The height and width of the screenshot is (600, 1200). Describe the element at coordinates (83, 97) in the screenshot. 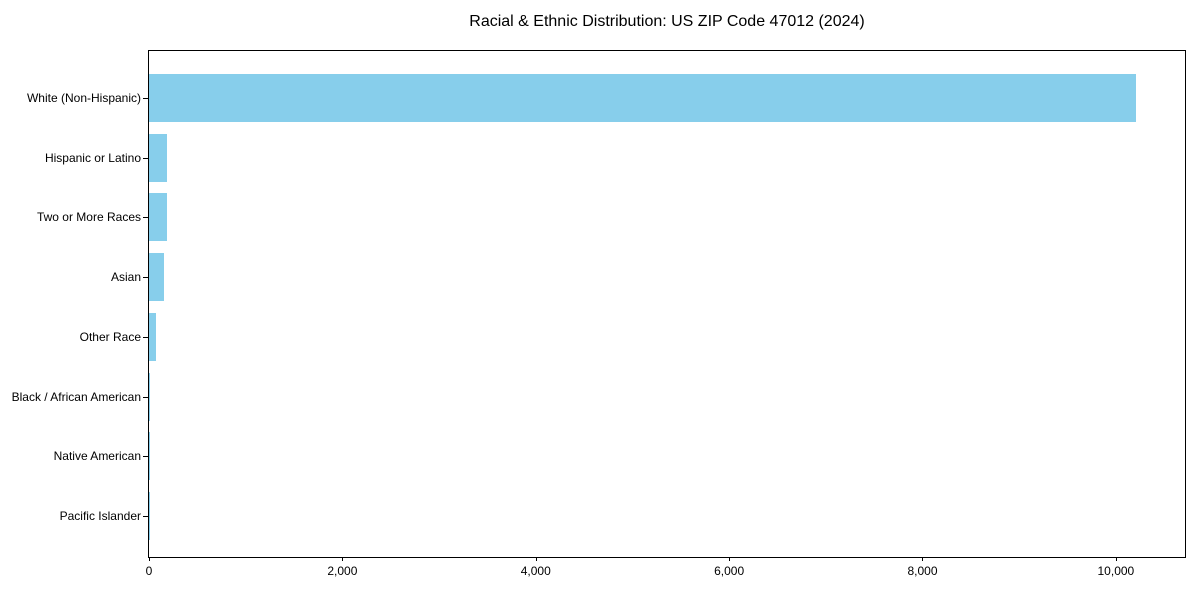

I see `y-axis-label: White (Non-Hispanic)` at that location.